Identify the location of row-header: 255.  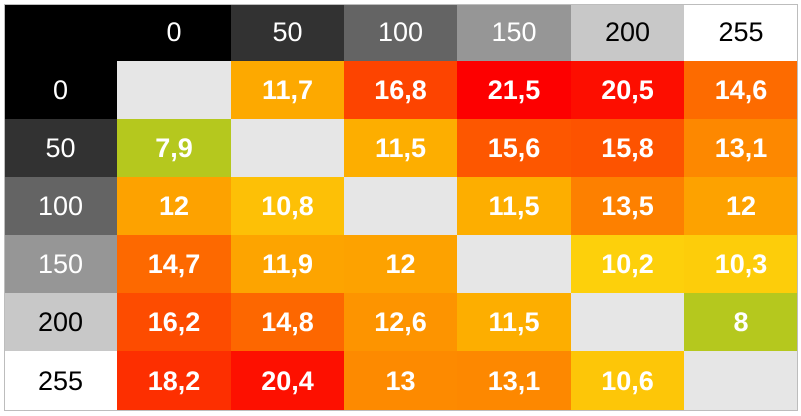
(60, 381).